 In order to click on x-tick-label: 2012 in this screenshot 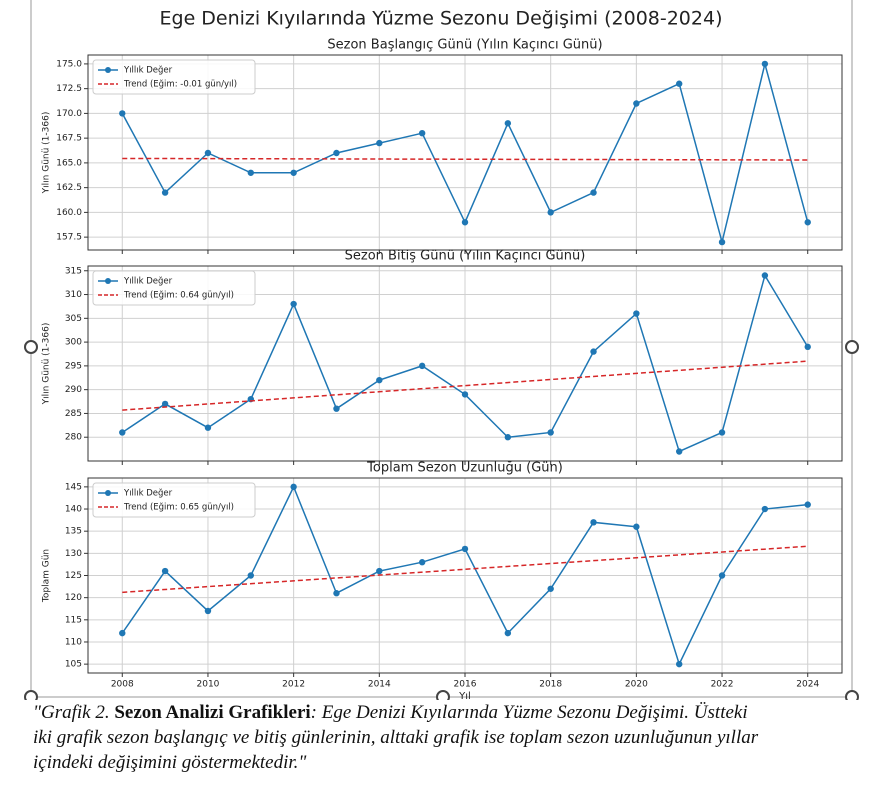, I will do `click(293, 685)`.